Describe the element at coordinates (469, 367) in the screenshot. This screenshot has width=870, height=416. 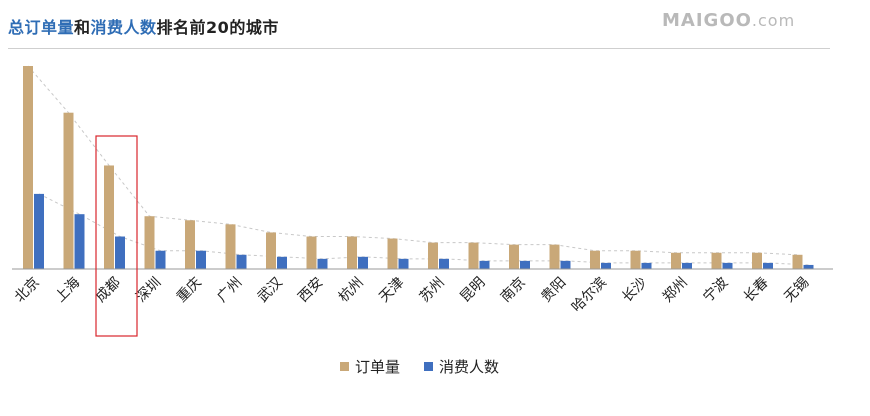
I see `legend-label-users: 消费人数` at that location.